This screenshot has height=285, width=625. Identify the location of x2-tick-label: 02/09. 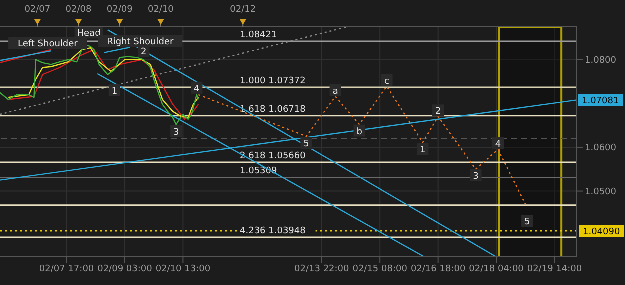
(120, 10).